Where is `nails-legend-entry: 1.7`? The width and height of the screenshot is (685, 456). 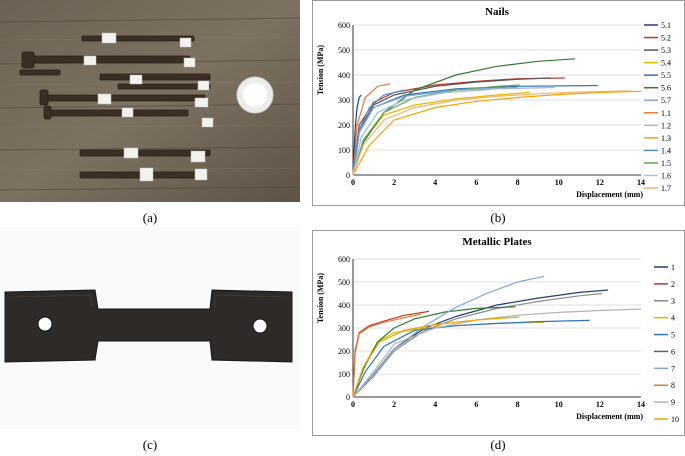 nails-legend-entry: 1.7 is located at coordinates (666, 188).